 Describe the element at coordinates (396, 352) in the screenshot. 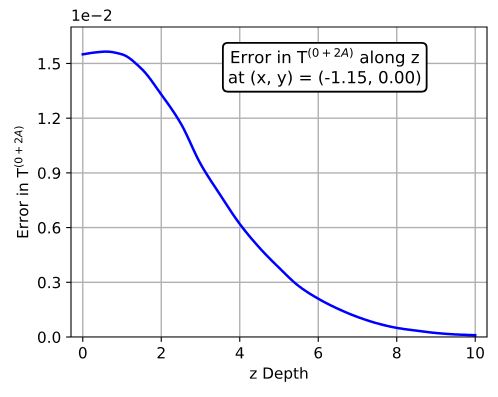

I see `x-tick-label: 8` at that location.